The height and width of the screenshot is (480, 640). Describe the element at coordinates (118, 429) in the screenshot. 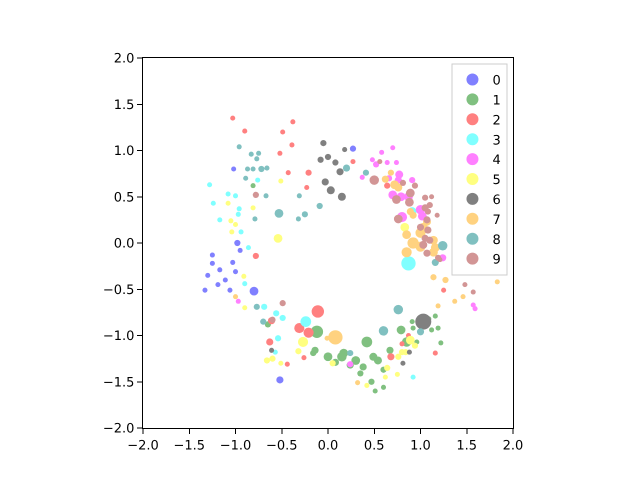

I see `y-tick-label: −2.0` at that location.